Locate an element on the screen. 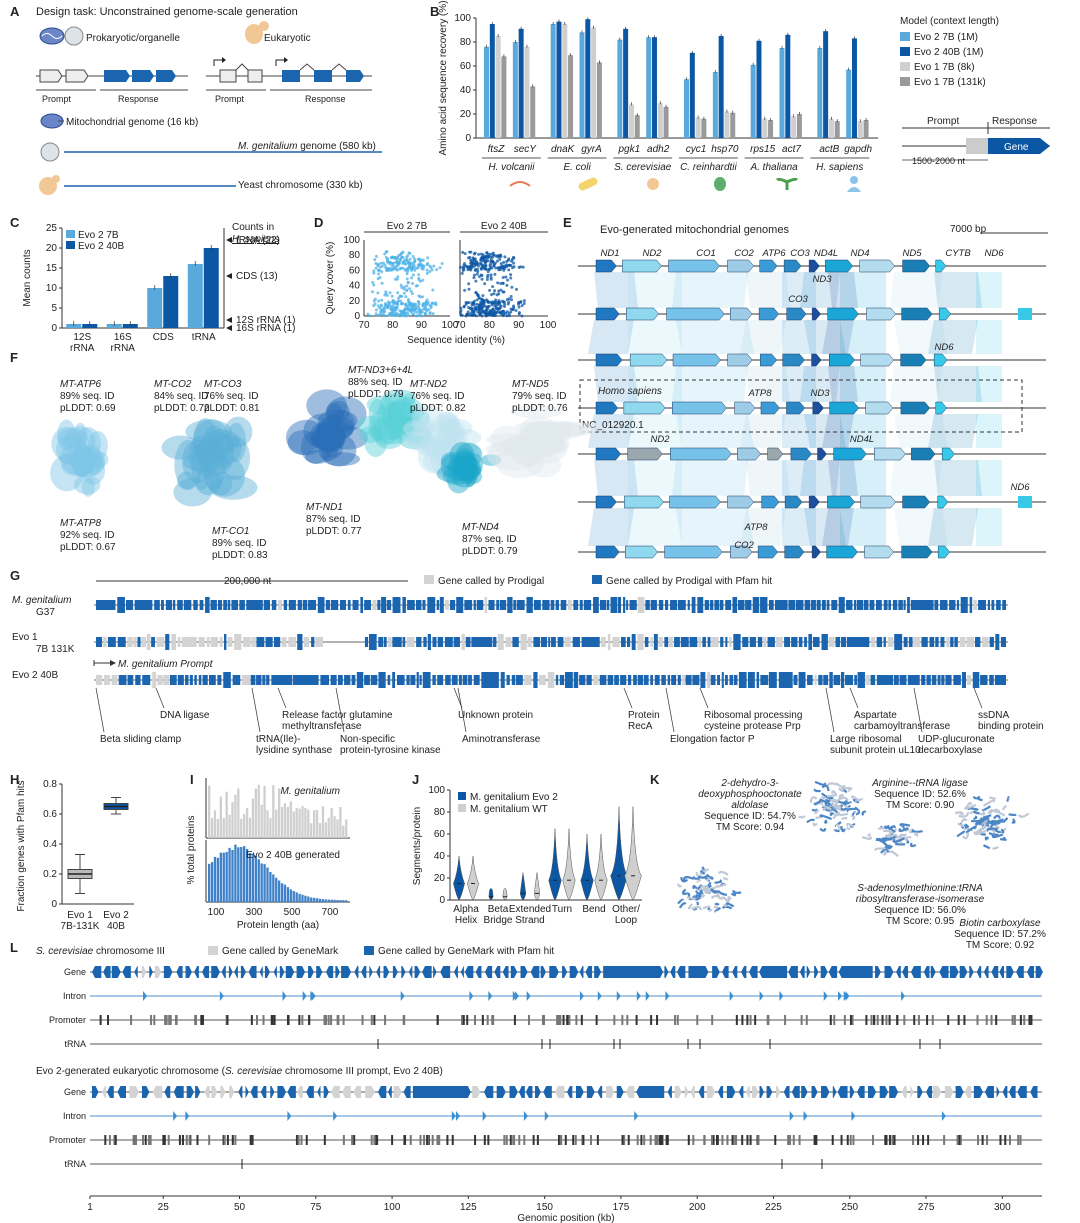 The image size is (1080, 1223). b-legend-swatch is located at coordinates (905, 81).